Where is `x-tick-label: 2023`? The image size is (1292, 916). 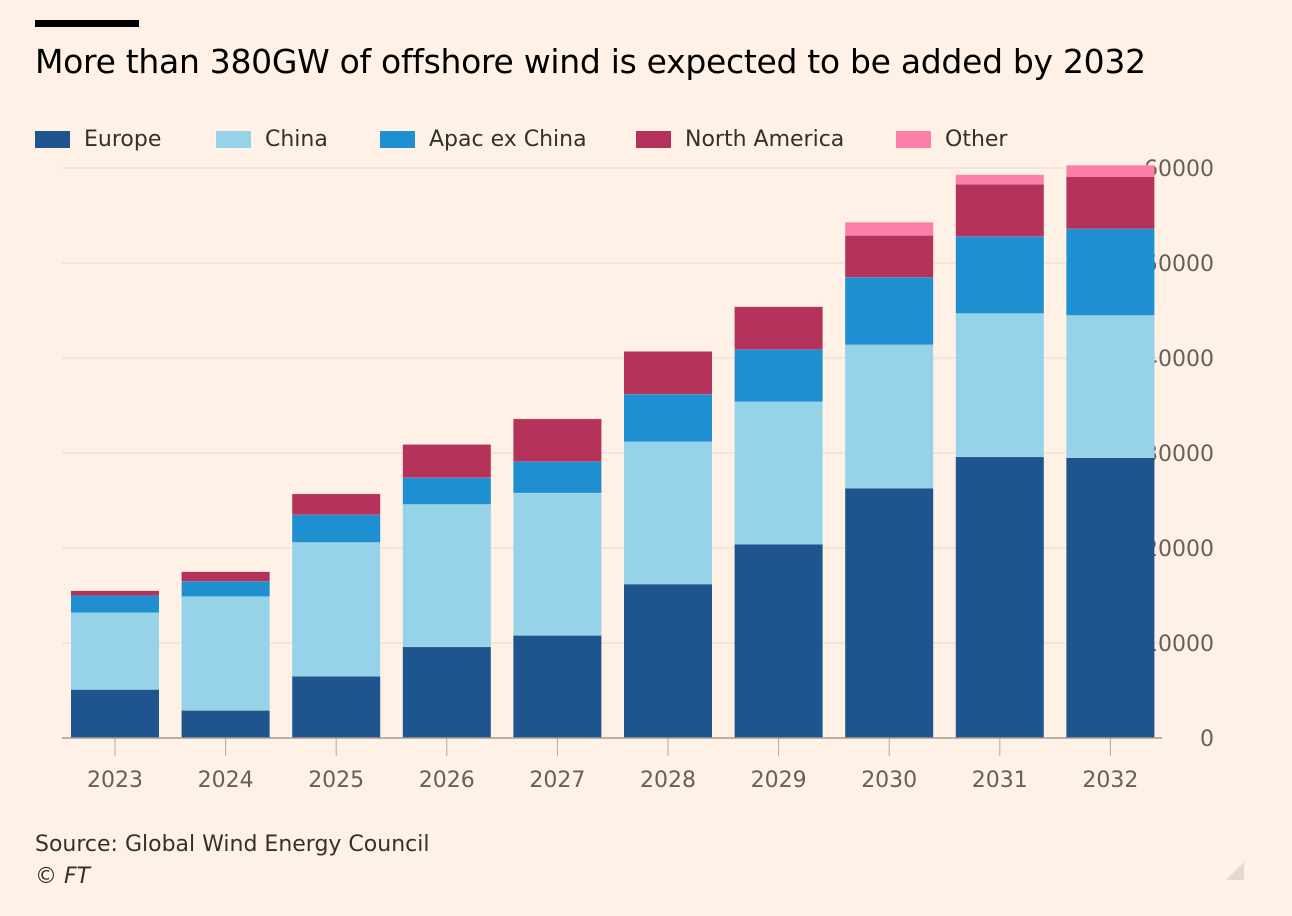
x-tick-label: 2023 is located at coordinates (115, 780).